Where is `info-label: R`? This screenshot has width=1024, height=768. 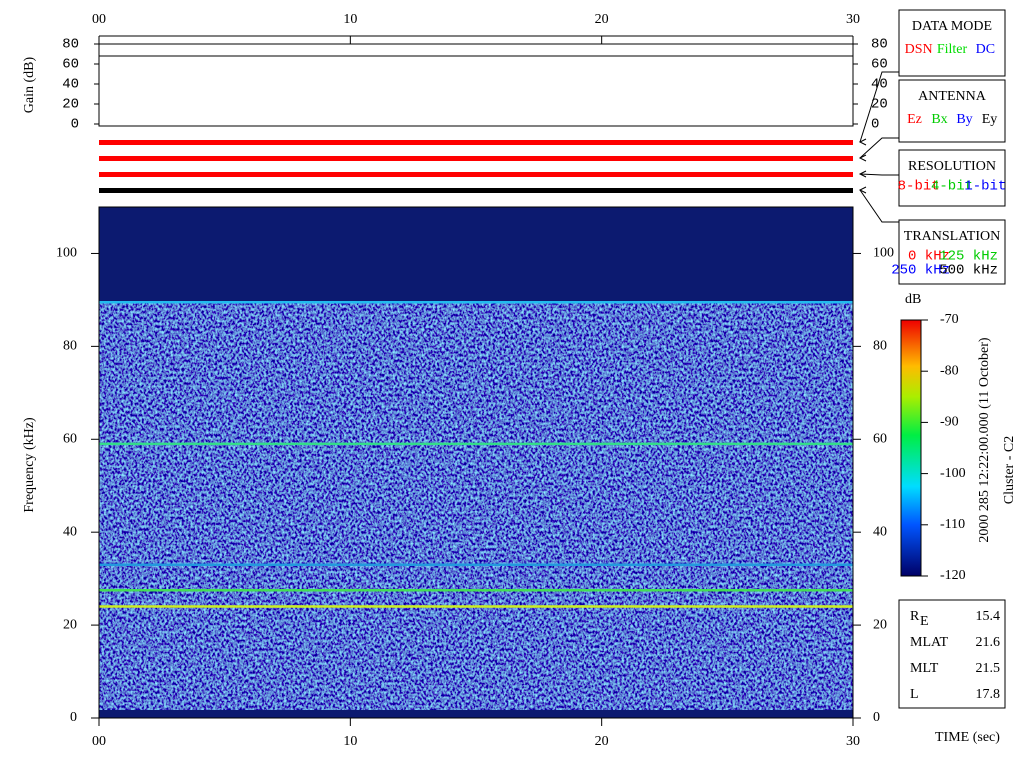 info-label: R is located at coordinates (915, 616).